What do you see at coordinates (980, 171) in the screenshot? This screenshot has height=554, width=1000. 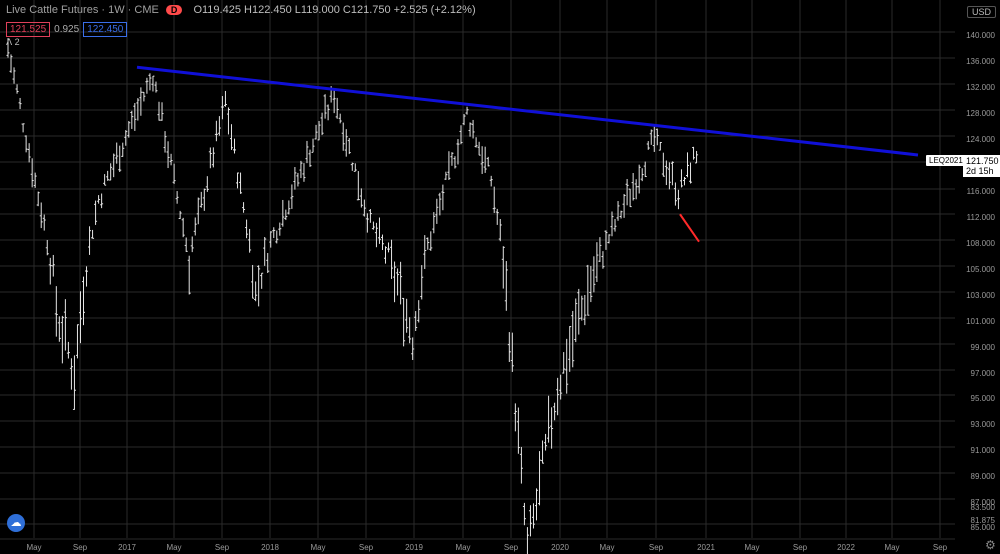 I see `bar-countdown: 2d 15h` at bounding box center [980, 171].